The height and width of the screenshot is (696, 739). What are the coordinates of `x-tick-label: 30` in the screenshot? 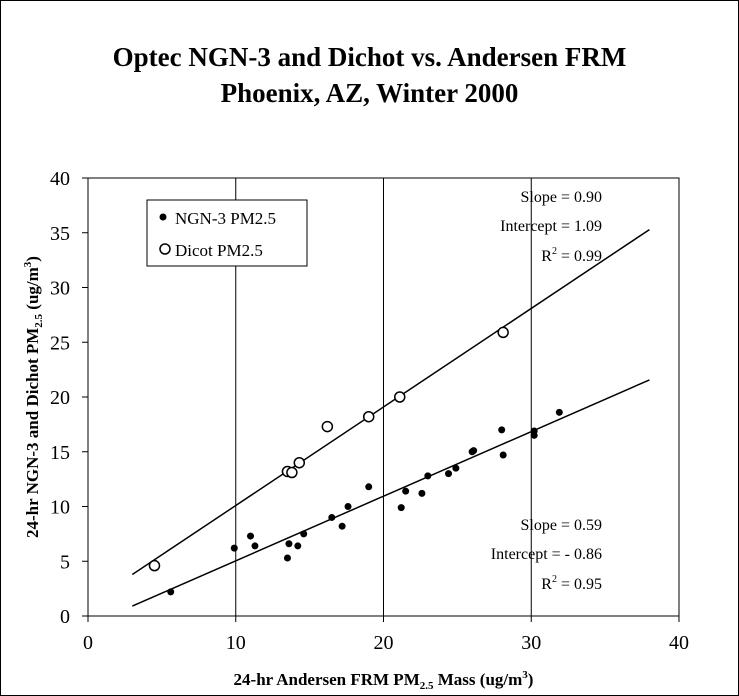 It's located at (531, 643).